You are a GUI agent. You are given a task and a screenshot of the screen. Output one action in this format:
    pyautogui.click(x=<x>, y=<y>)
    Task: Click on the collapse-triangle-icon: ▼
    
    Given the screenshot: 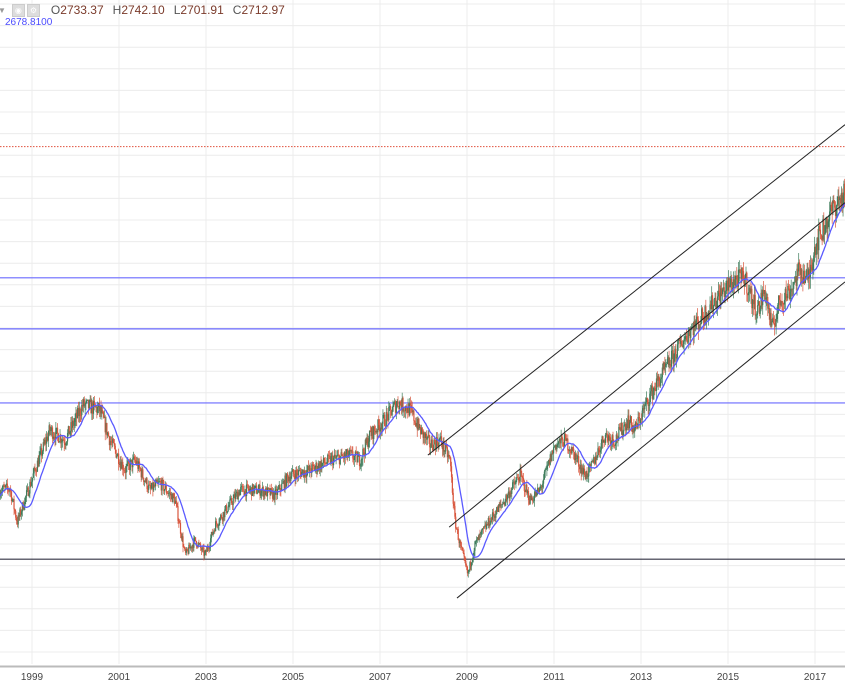 What is the action you would take?
    pyautogui.click(x=3, y=10)
    